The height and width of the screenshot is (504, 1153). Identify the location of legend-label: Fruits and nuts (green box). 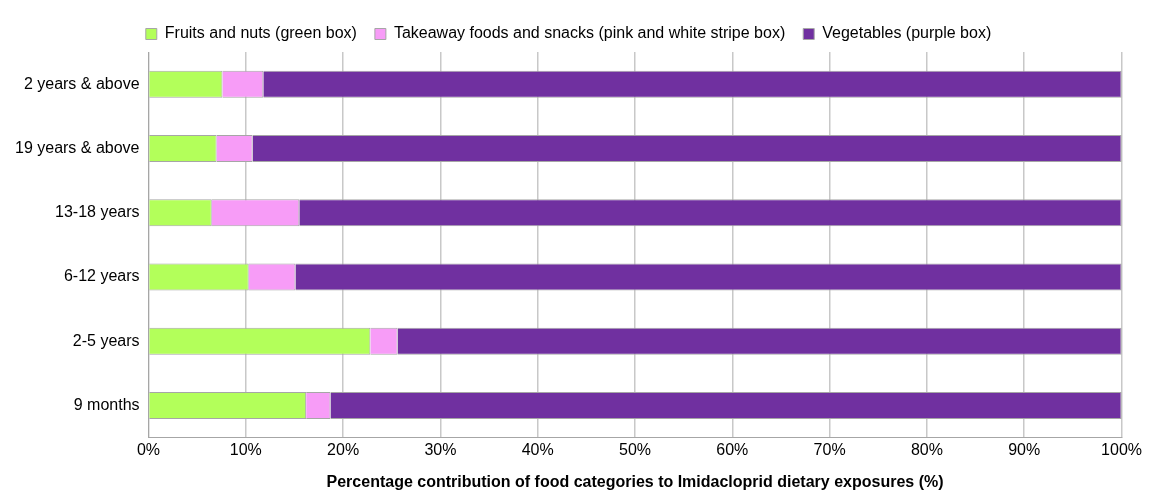
(260, 33).